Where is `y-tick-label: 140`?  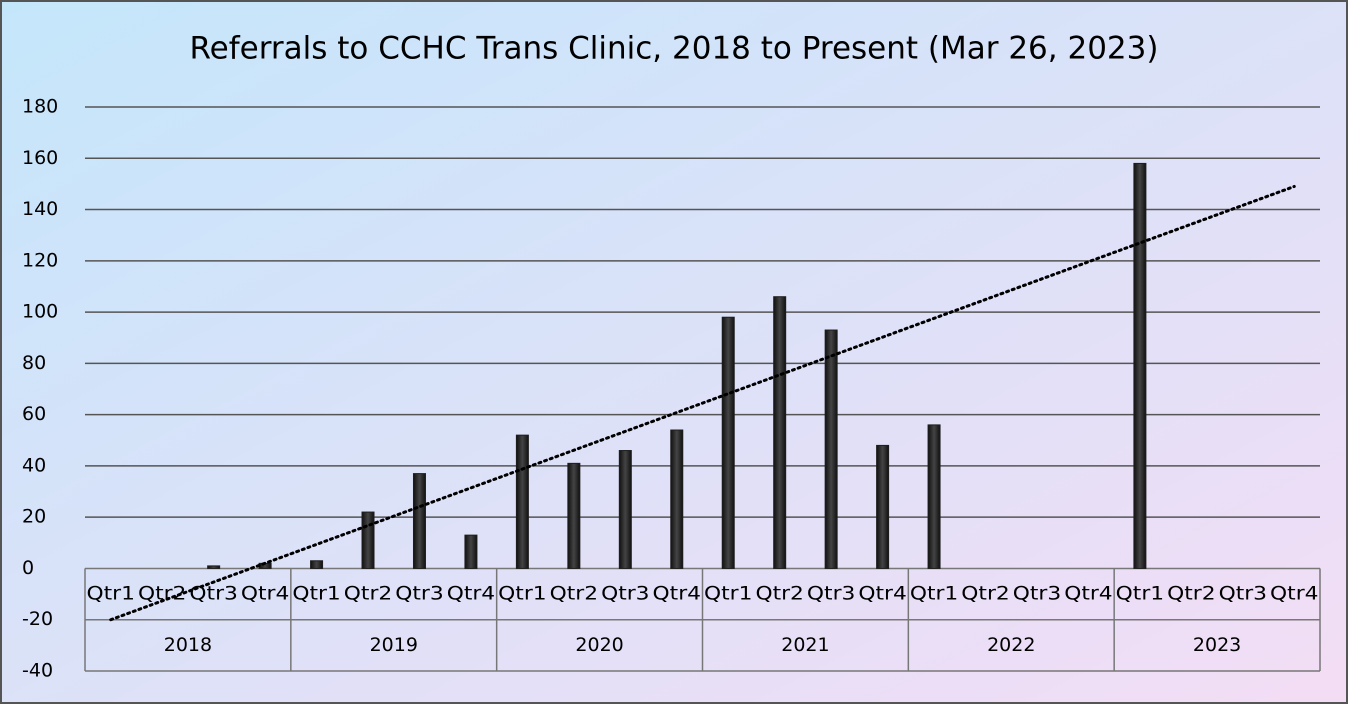 y-tick-label: 140 is located at coordinates (40, 209).